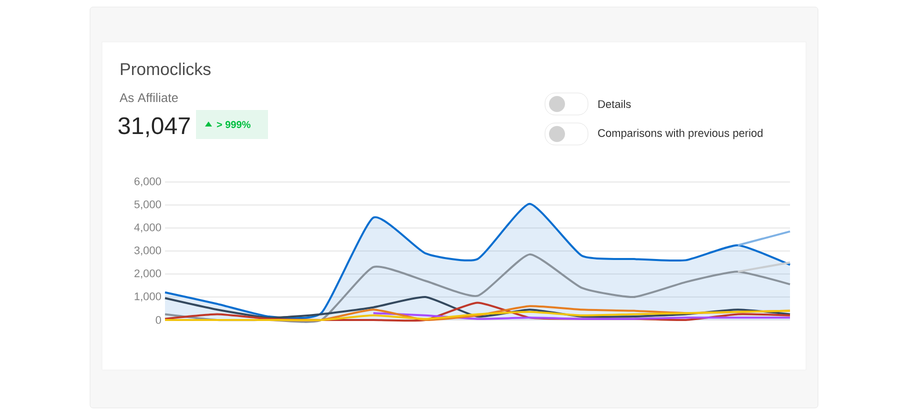  Describe the element at coordinates (233, 124) in the screenshot. I see `text: > 999%` at that location.